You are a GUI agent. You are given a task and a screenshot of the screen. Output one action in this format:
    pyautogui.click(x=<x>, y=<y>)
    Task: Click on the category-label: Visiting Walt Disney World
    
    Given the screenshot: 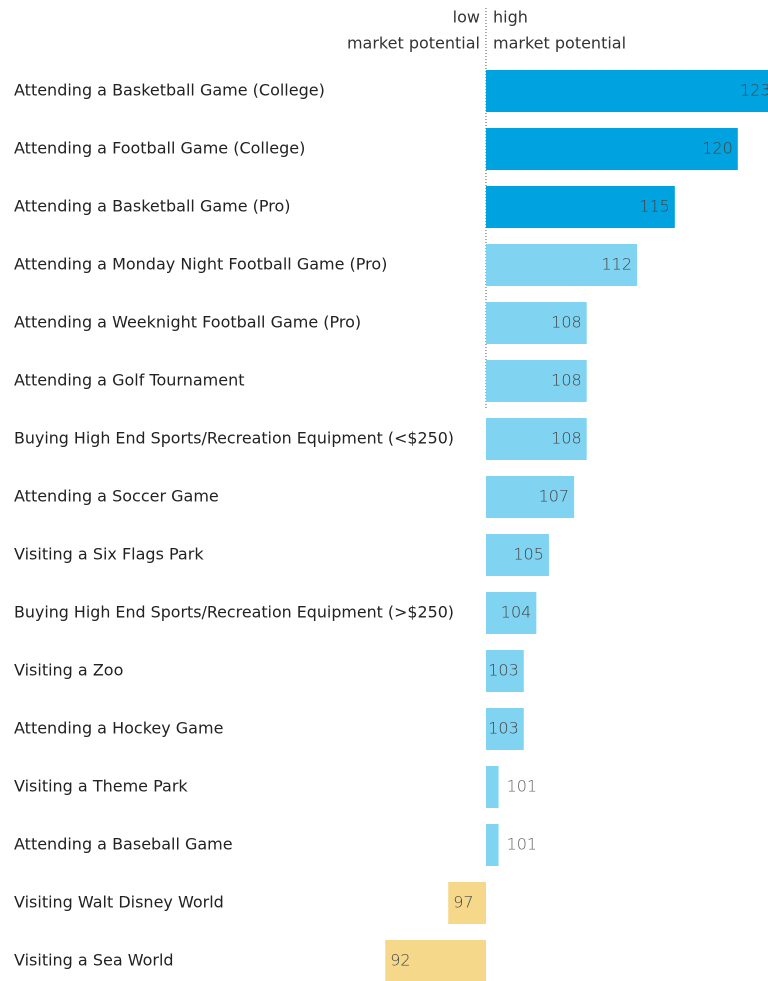 What is the action you would take?
    pyautogui.click(x=119, y=902)
    